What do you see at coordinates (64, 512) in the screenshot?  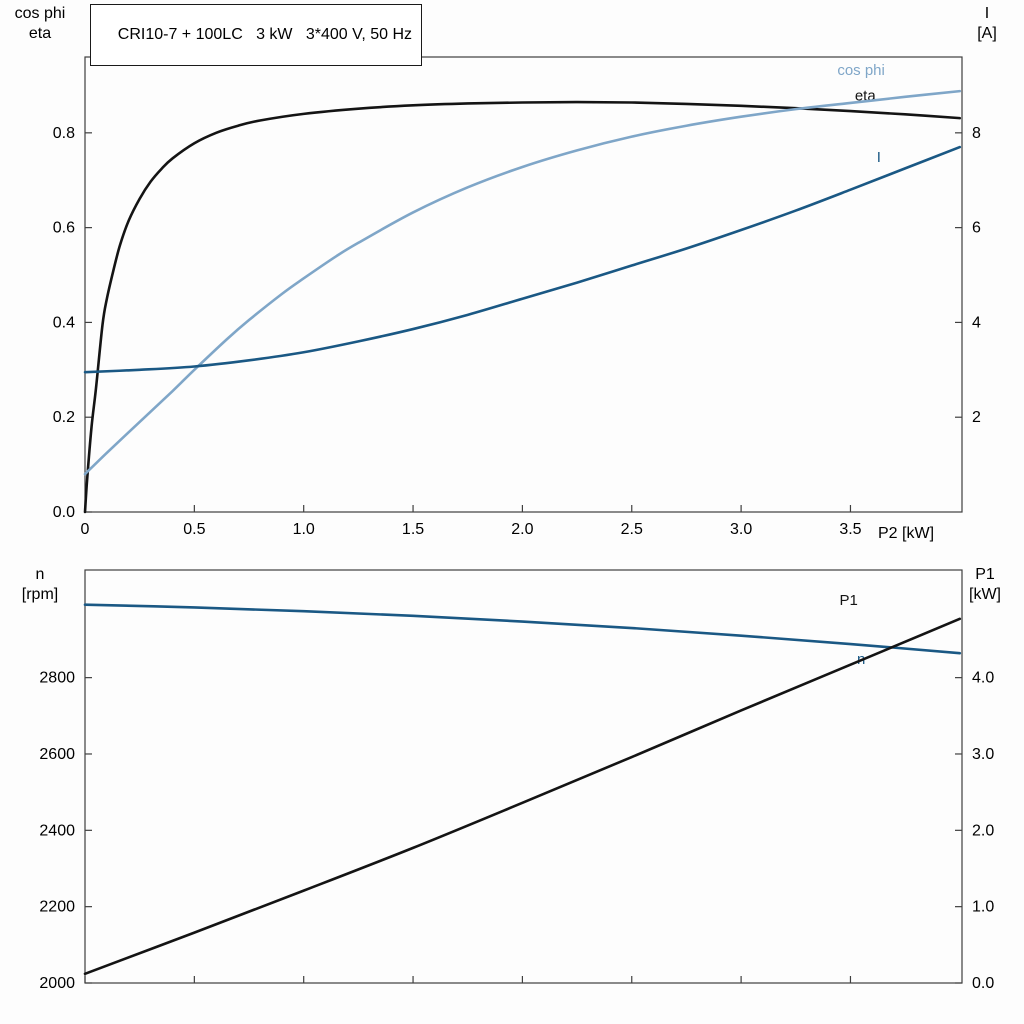 I see `y-left-tick-label: 0.0` at bounding box center [64, 512].